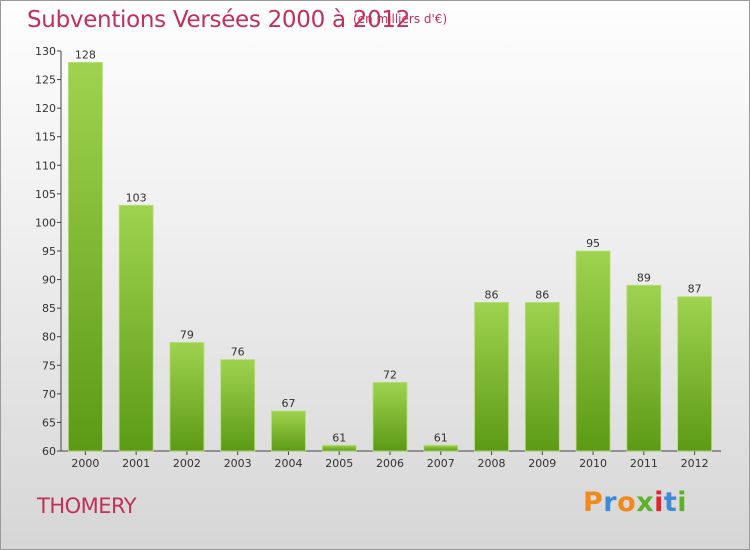 The height and width of the screenshot is (550, 750). I want to click on proxiti-logo: Proxiti, so click(635, 502).